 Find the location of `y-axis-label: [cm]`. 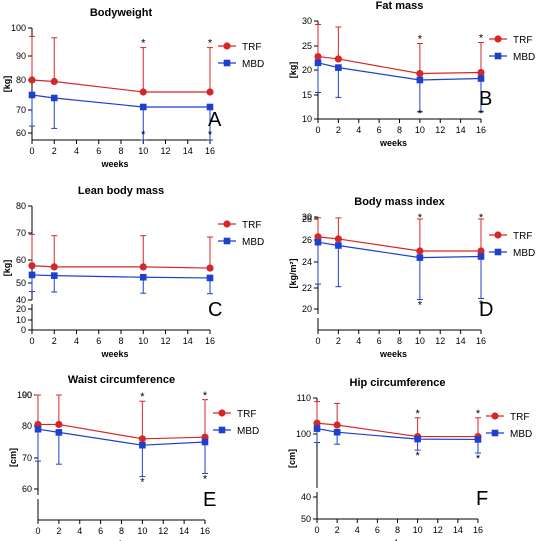

y-axis-label: [cm] is located at coordinates (292, 458).